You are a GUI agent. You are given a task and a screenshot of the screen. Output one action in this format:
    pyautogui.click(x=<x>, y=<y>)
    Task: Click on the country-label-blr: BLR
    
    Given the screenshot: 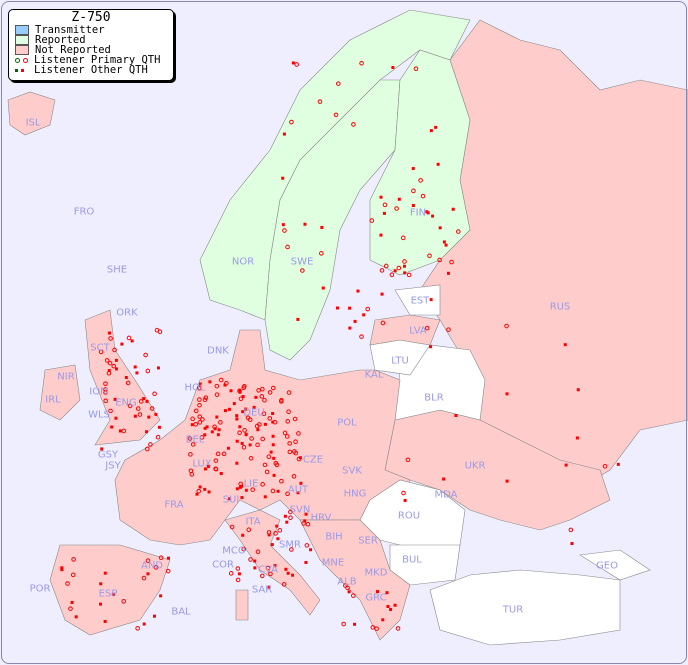 What is the action you would take?
    pyautogui.click(x=434, y=398)
    